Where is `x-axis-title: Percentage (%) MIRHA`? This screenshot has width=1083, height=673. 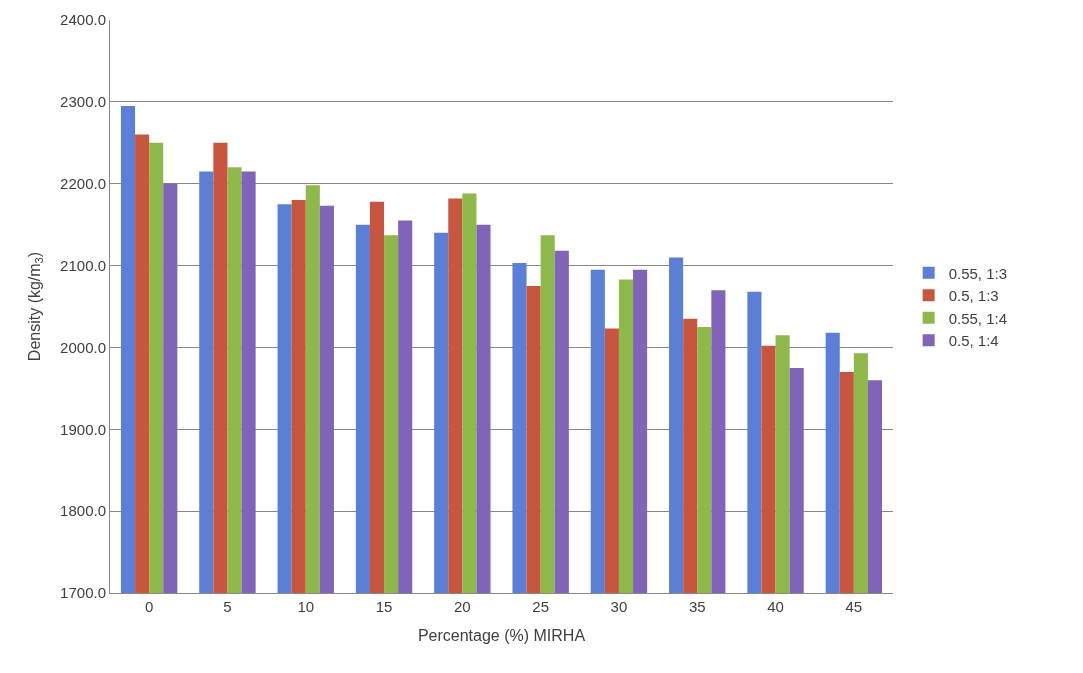 x-axis-title: Percentage (%) MIRHA is located at coordinates (501, 635).